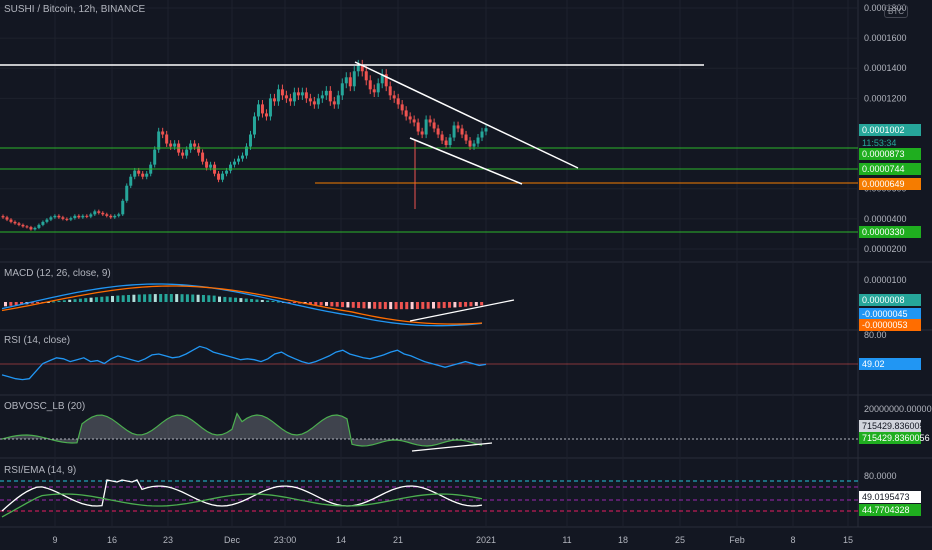 The image size is (932, 550). I want to click on macd-line, so click(242, 305).